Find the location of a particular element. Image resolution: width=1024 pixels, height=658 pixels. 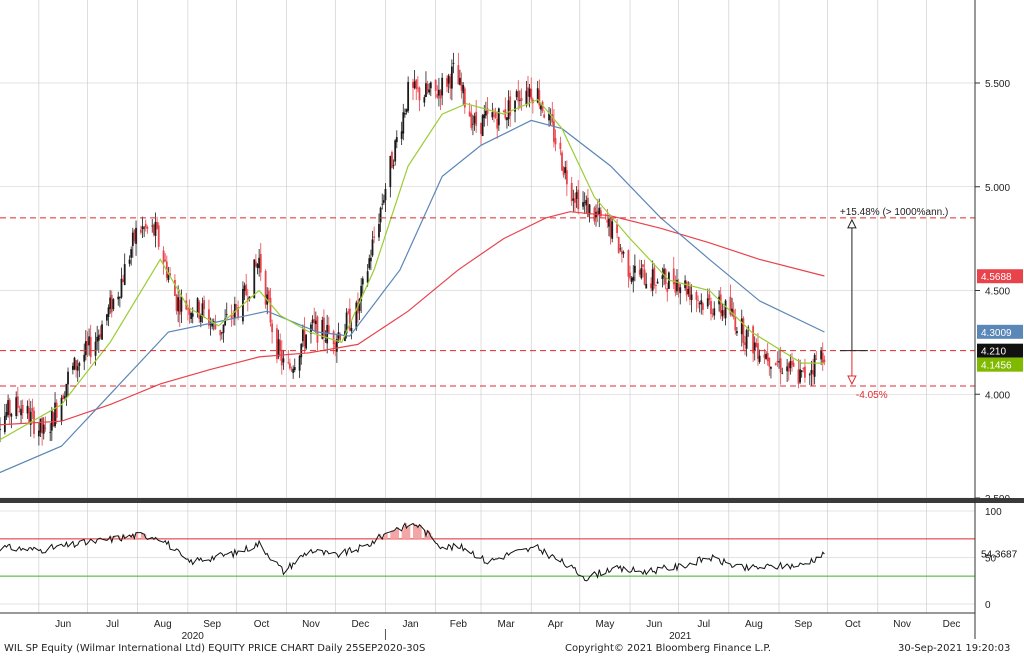

x-month-label: Nov is located at coordinates (902, 624).